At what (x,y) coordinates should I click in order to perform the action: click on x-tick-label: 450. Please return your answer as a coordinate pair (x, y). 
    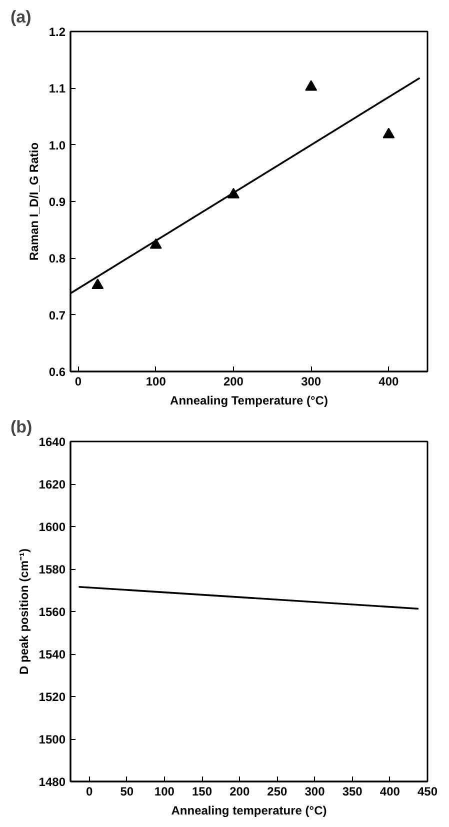
    Looking at the image, I should click on (427, 791).